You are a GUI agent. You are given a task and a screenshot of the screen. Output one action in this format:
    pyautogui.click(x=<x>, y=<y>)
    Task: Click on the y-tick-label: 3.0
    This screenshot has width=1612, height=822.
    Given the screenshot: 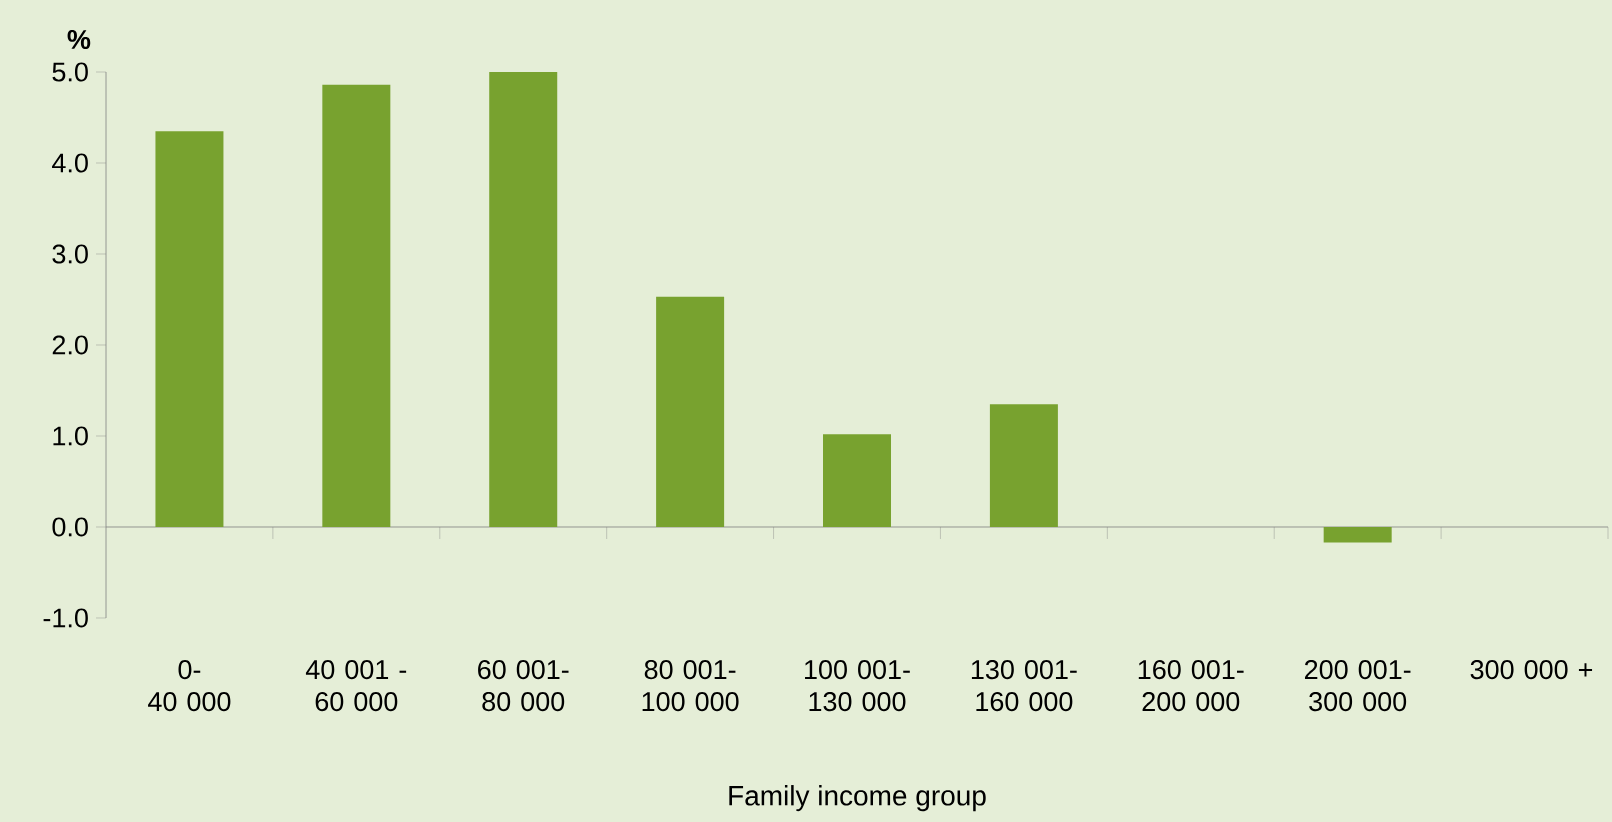 What is the action you would take?
    pyautogui.click(x=70, y=254)
    